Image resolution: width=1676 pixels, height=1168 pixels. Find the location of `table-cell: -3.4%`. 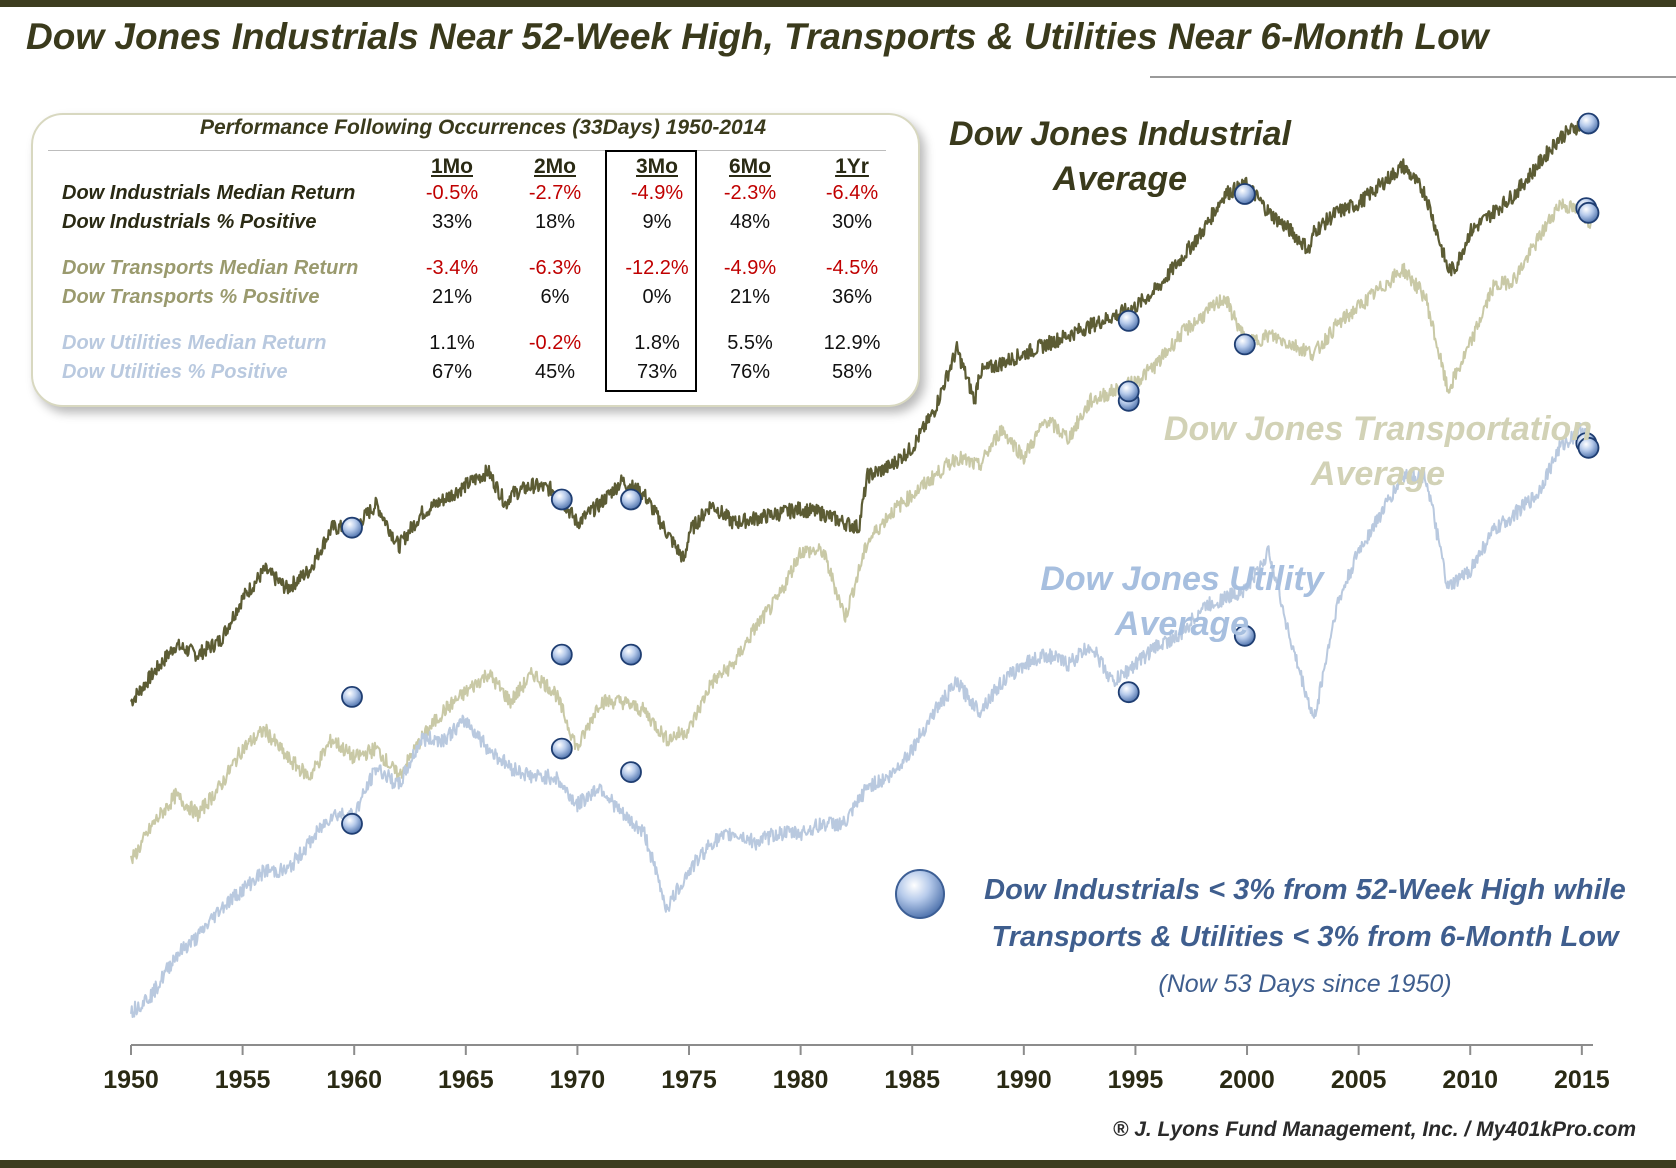

table-cell: -3.4% is located at coordinates (452, 268).